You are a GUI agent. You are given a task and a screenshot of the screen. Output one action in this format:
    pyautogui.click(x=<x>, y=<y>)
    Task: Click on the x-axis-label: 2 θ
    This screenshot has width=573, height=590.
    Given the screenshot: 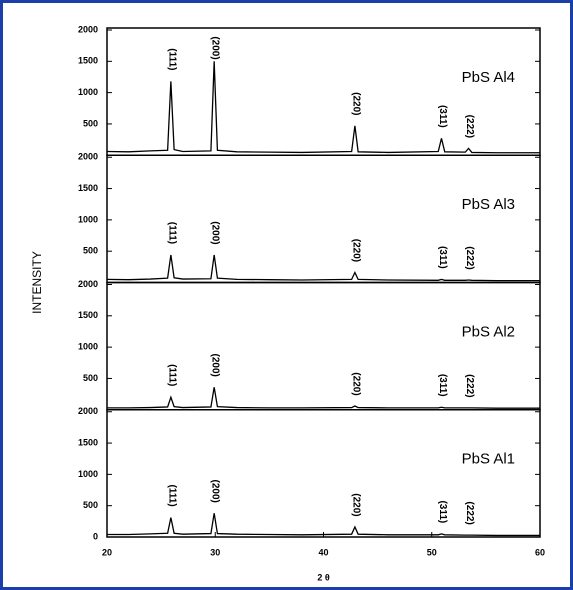 What is the action you would take?
    pyautogui.click(x=323, y=577)
    